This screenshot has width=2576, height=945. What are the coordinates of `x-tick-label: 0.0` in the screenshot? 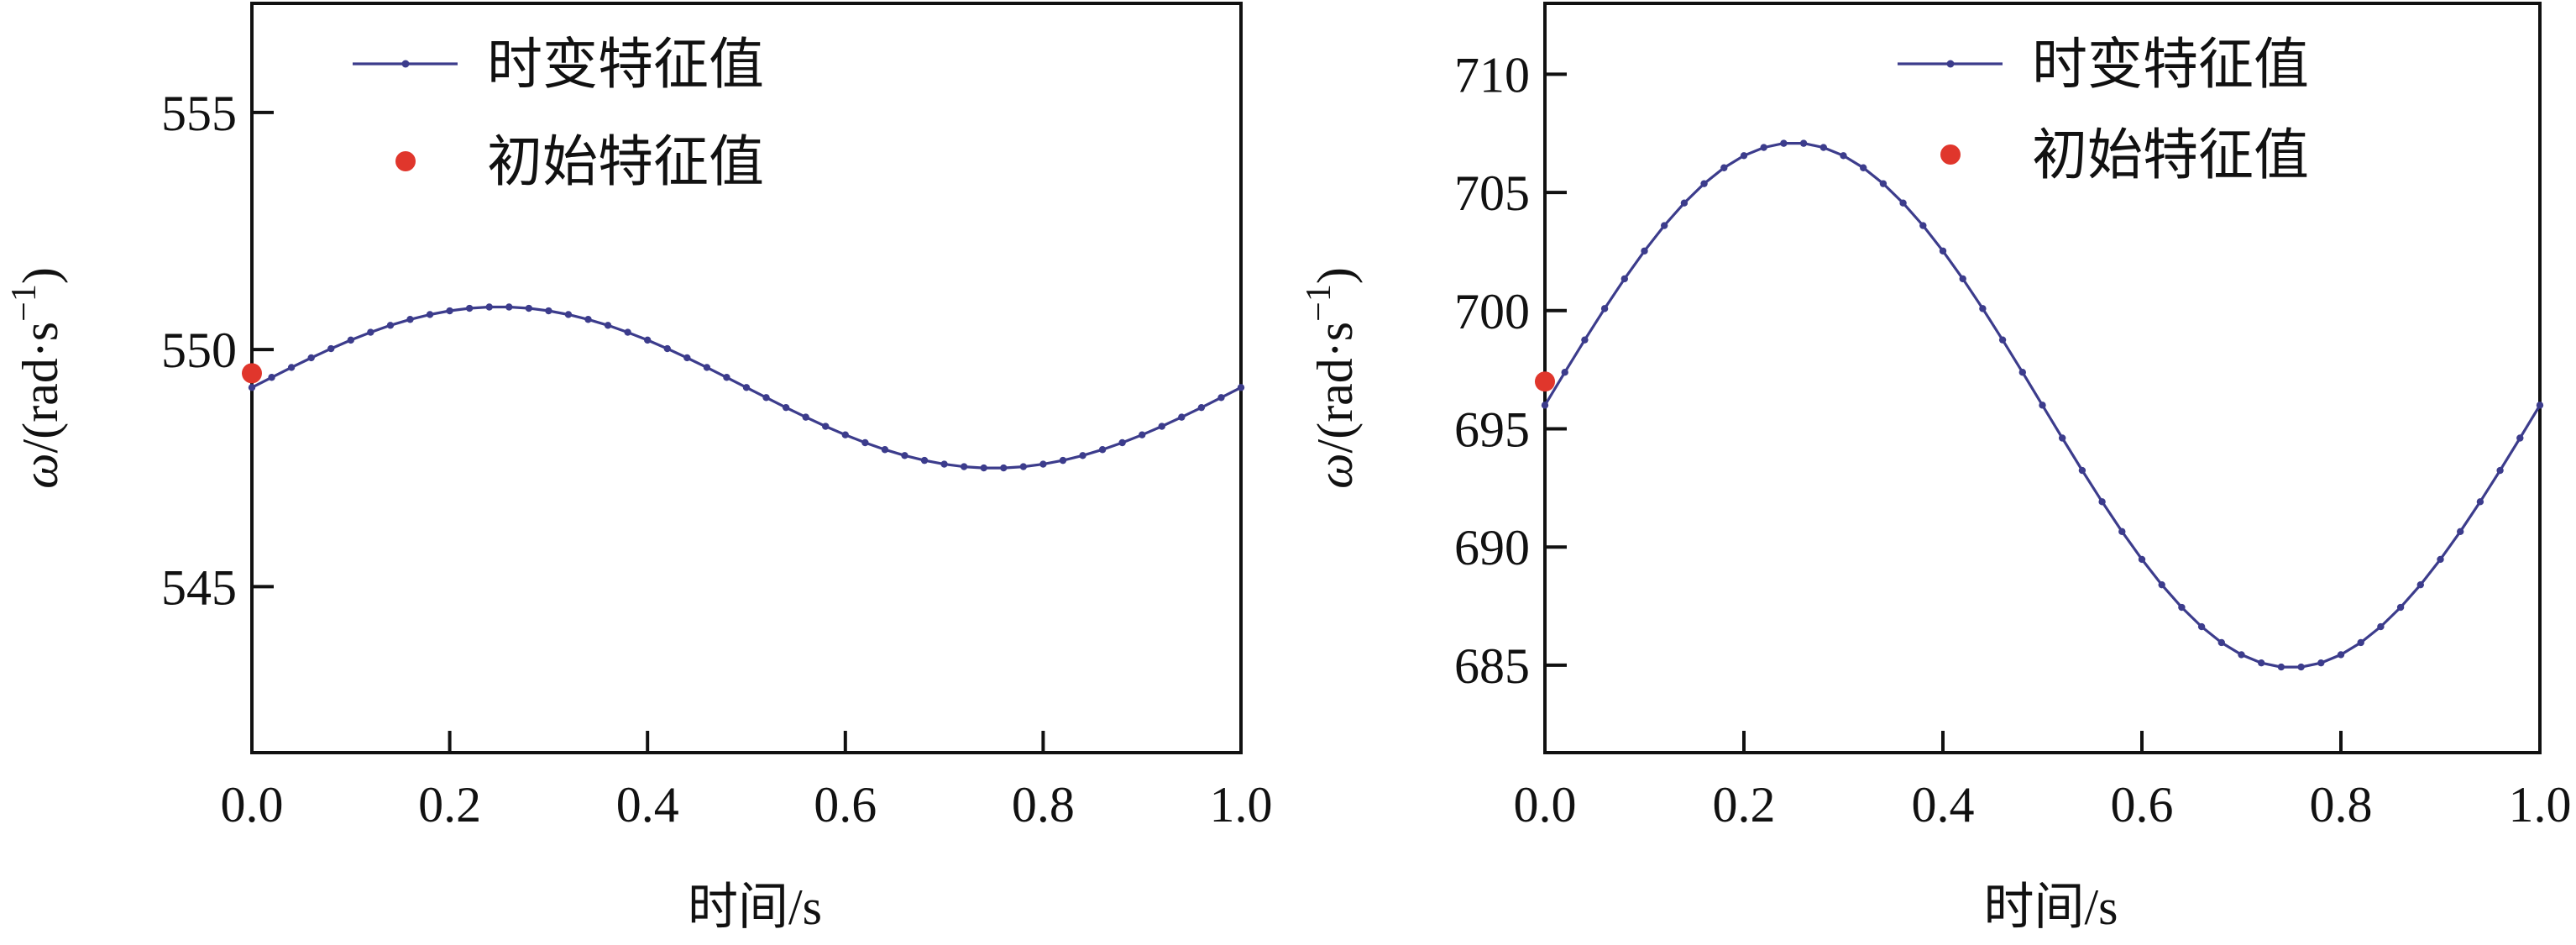 It's located at (1546, 804).